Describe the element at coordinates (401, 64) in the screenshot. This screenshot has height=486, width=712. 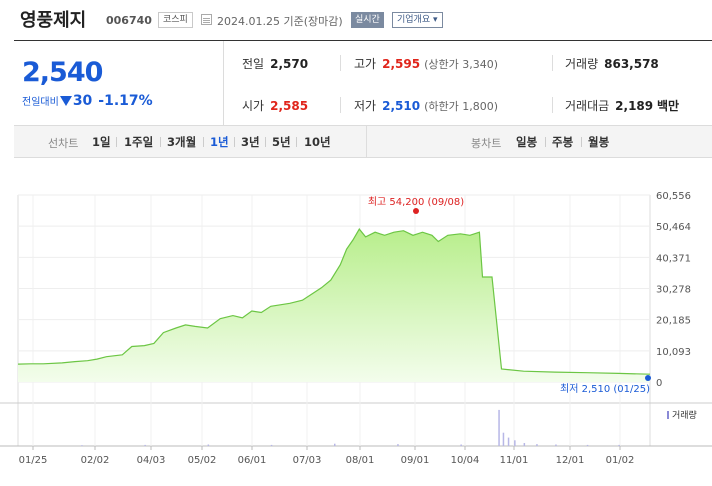
I see `high-value: 2,595` at that location.